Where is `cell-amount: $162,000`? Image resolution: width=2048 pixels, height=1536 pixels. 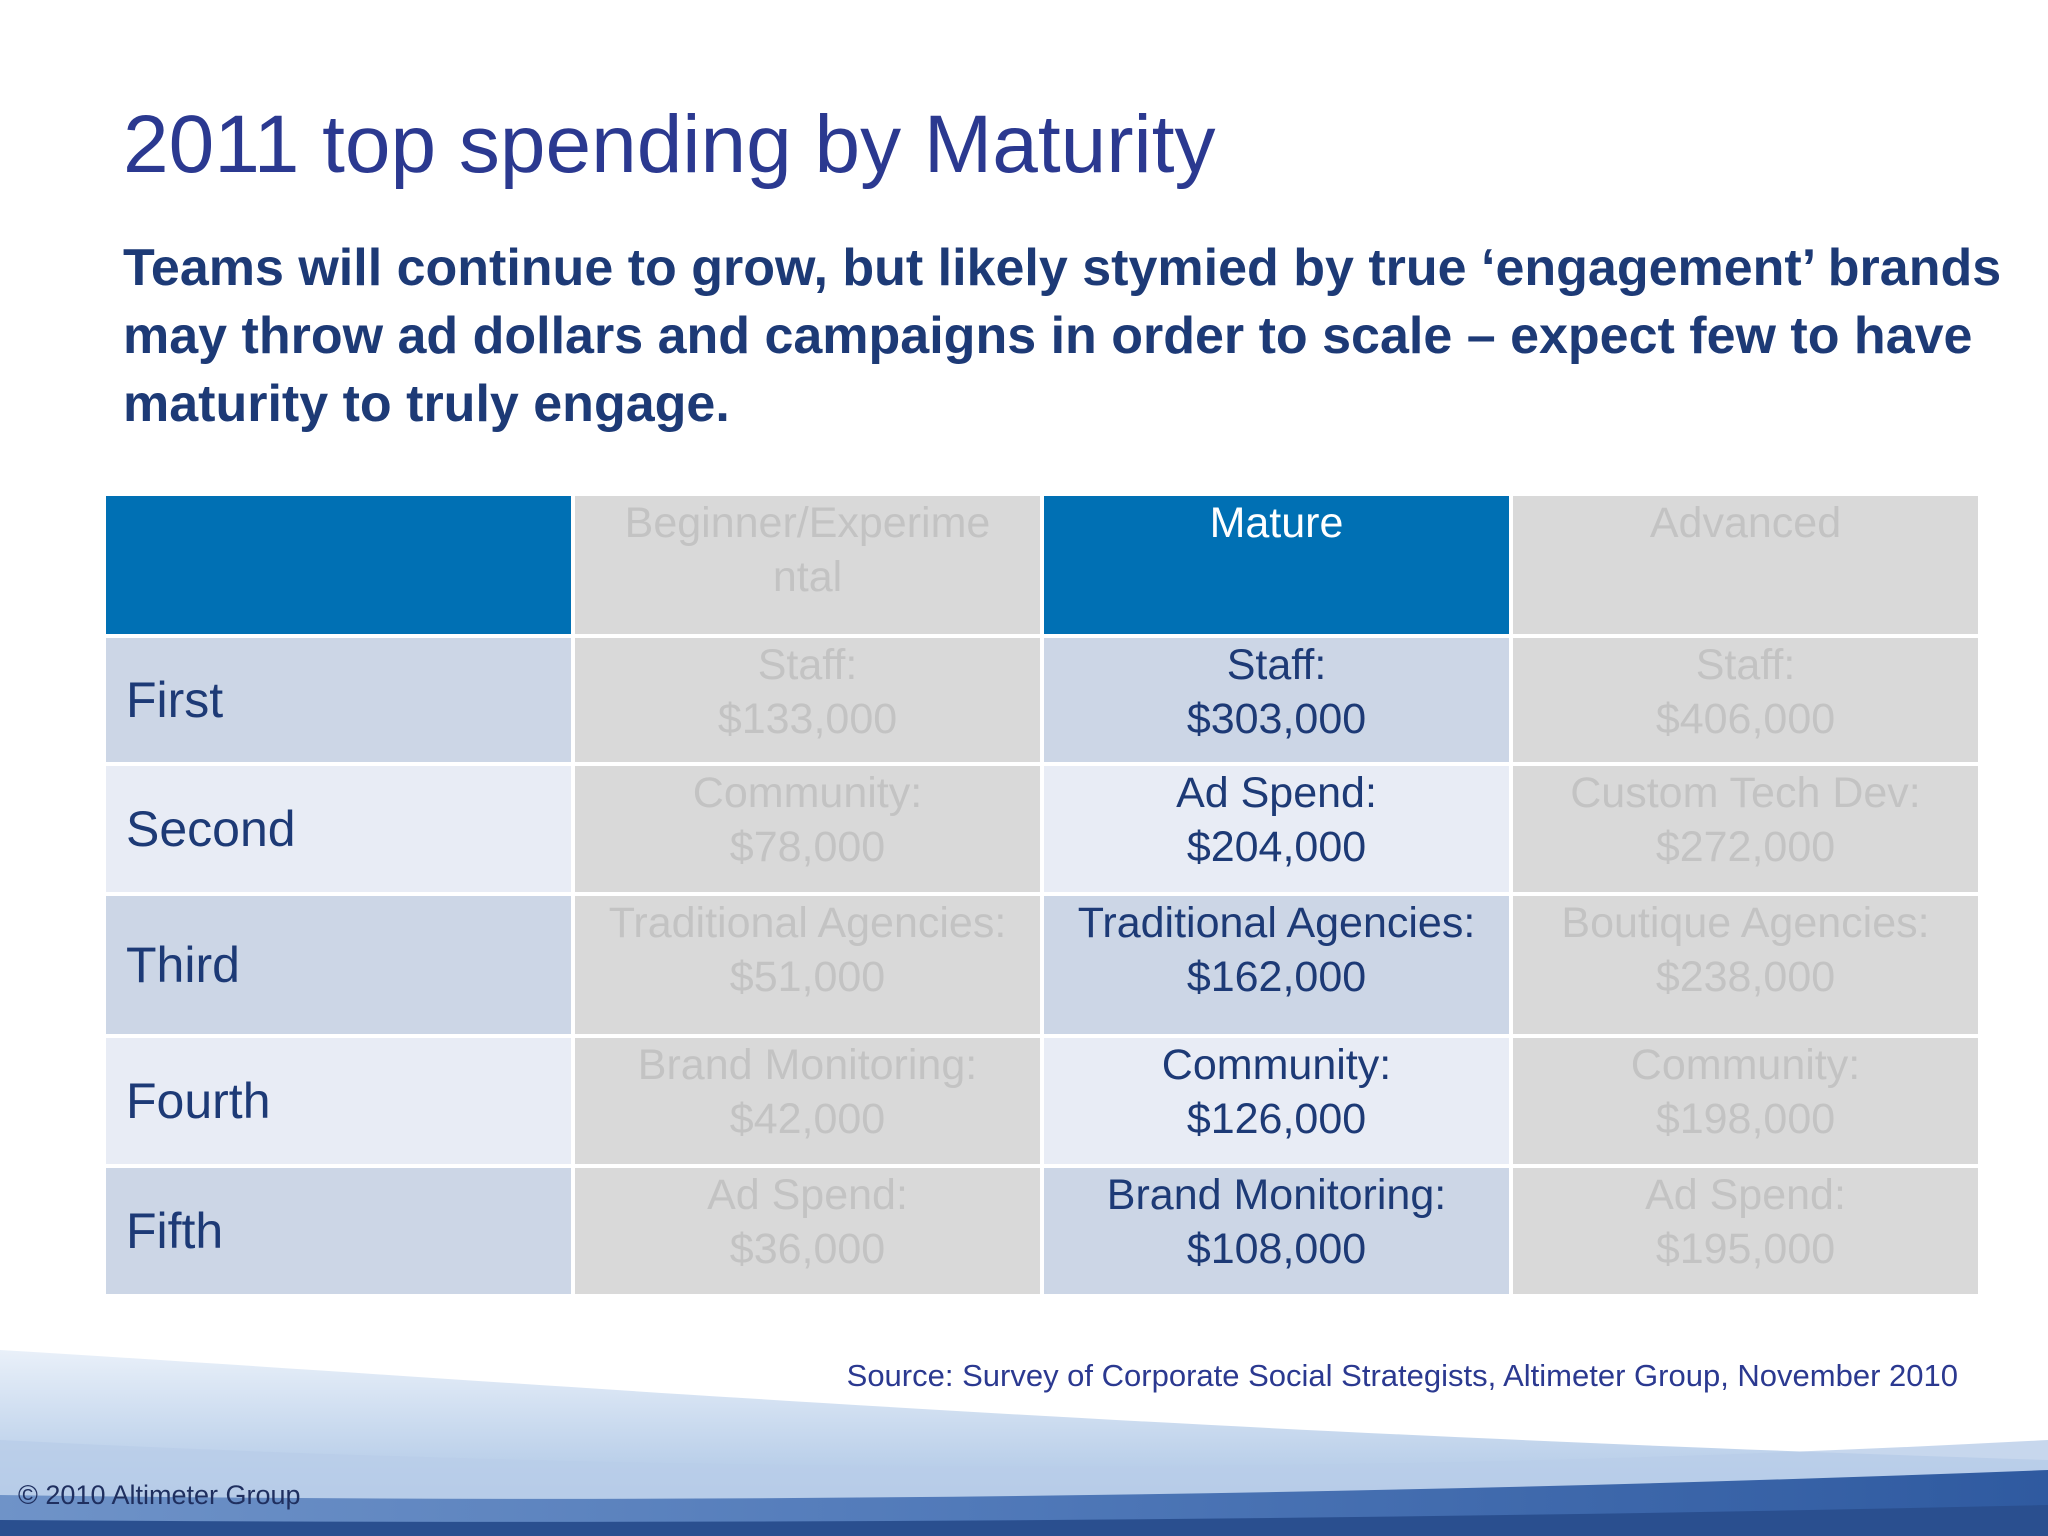 cell-amount: $162,000 is located at coordinates (1276, 977).